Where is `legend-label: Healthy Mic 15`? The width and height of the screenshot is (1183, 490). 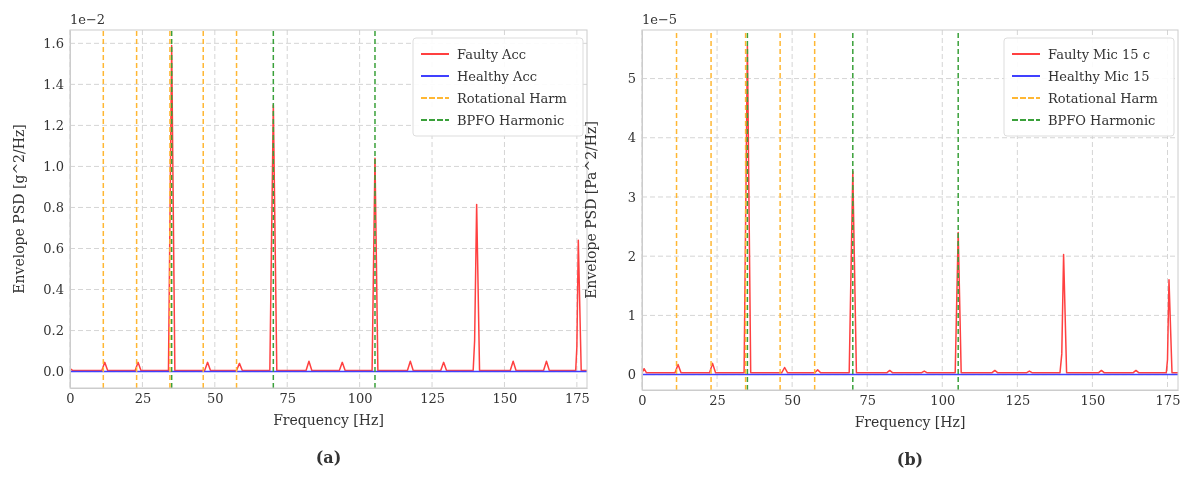 legend-label: Healthy Mic 15 is located at coordinates (1099, 76).